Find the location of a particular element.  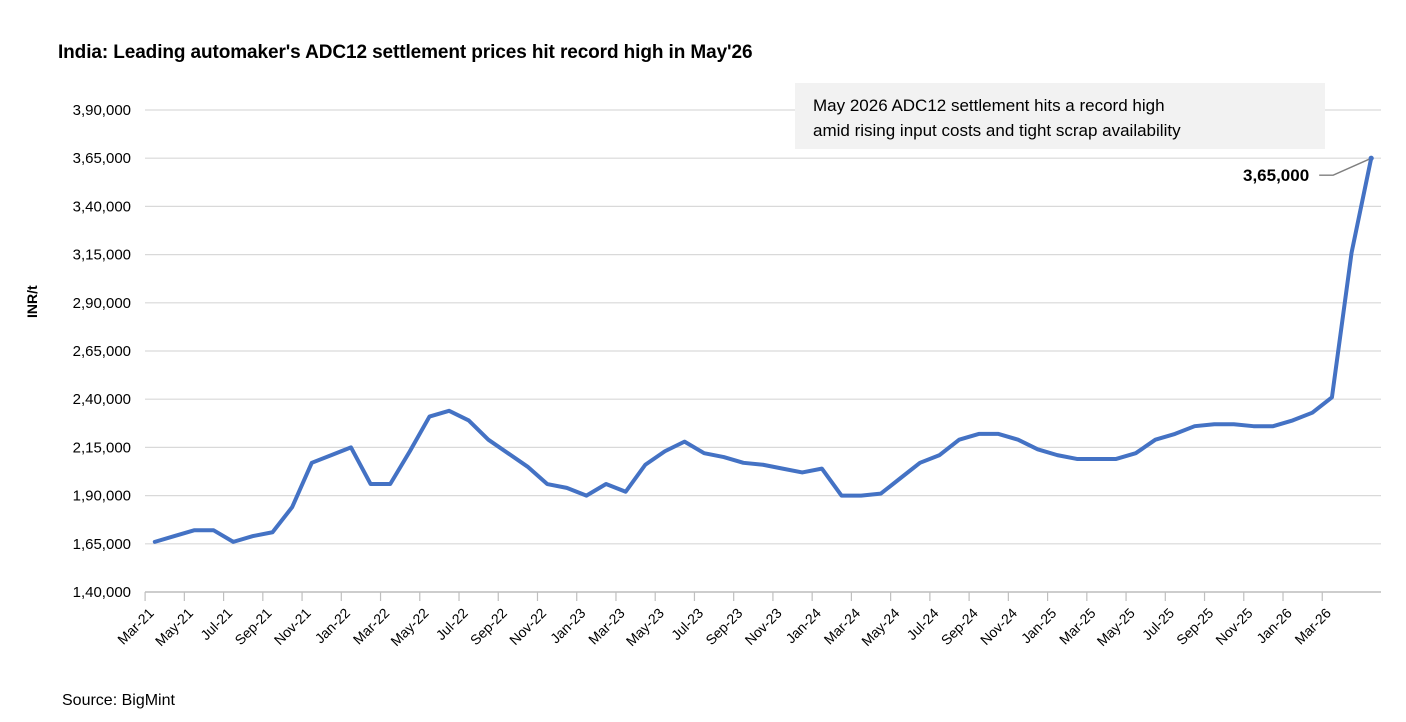

x-axis-tick-label: Nov-25 is located at coordinates (1233, 626).